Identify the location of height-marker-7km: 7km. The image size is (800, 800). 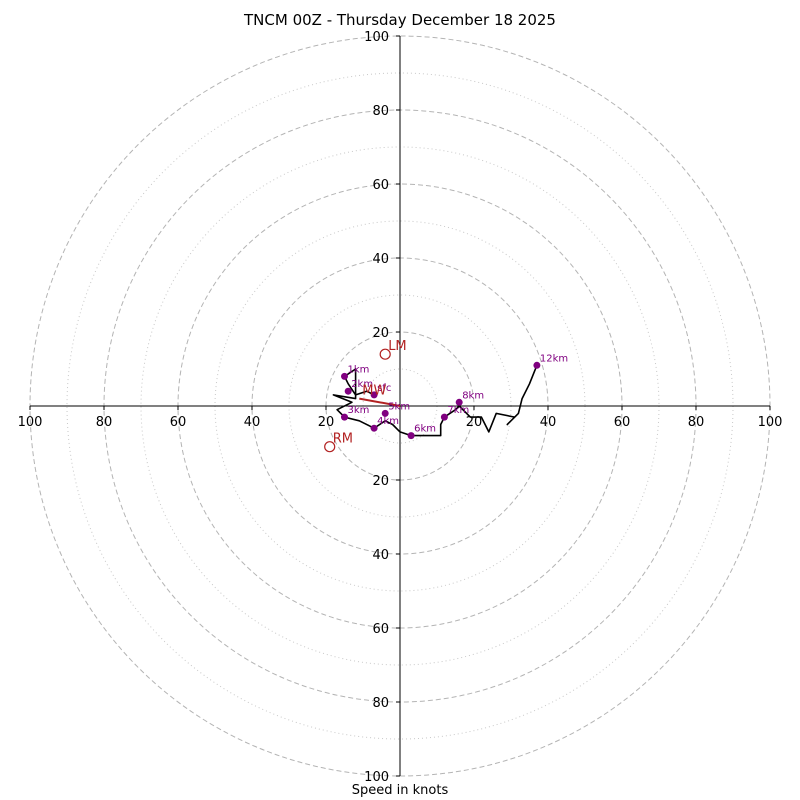
(454, 413).